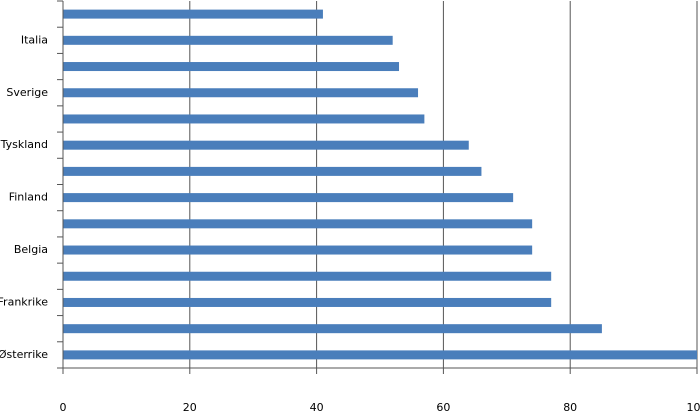  I want to click on y-tick-label: Frankrike, so click(24, 301).